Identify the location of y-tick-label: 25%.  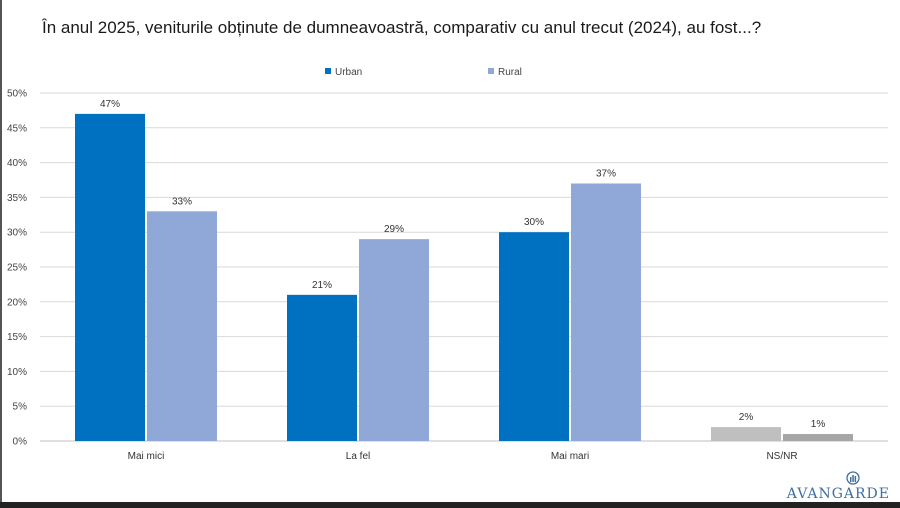
(17, 268).